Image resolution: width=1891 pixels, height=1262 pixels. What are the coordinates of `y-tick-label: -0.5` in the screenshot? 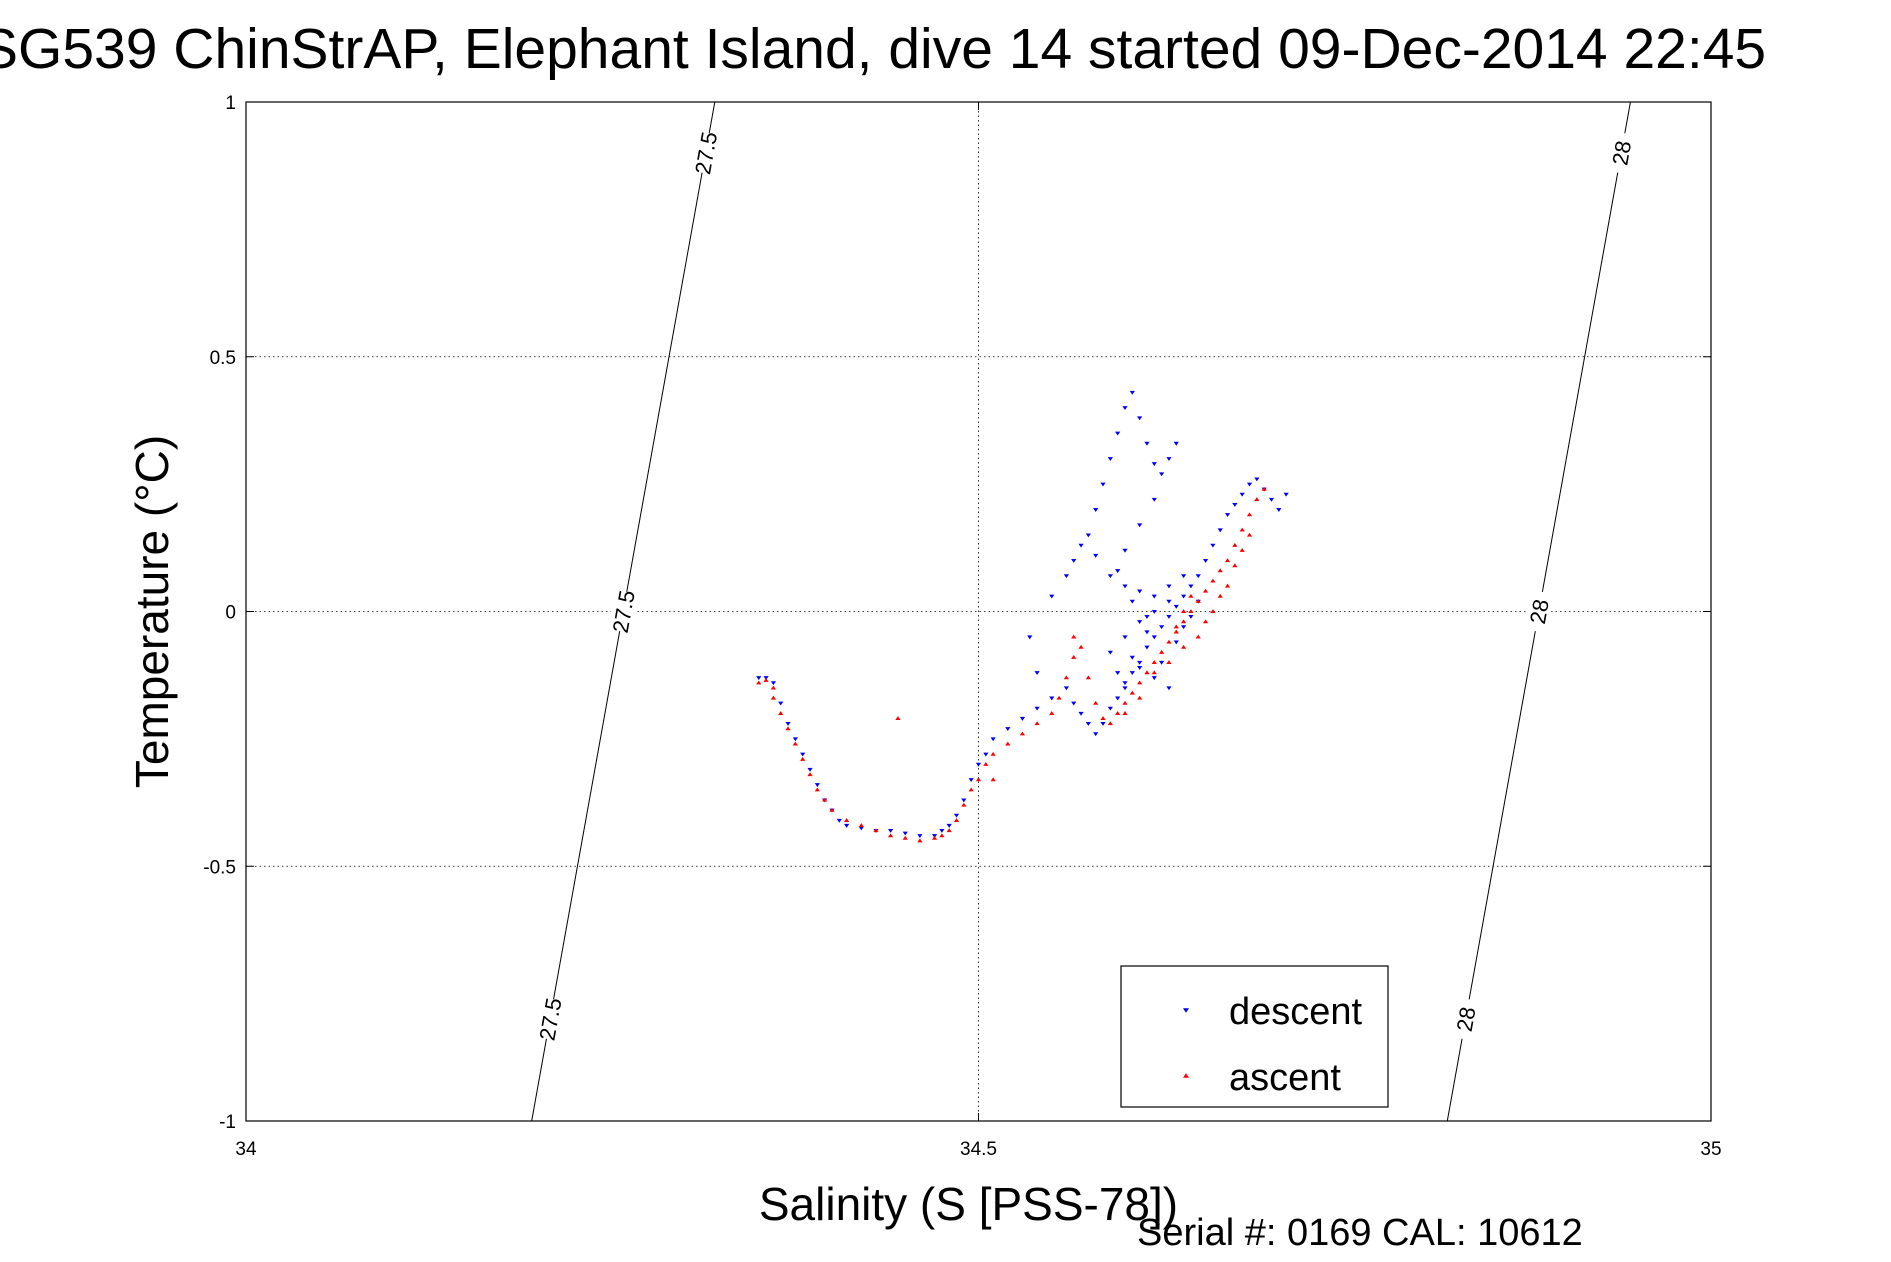 It's located at (219, 867).